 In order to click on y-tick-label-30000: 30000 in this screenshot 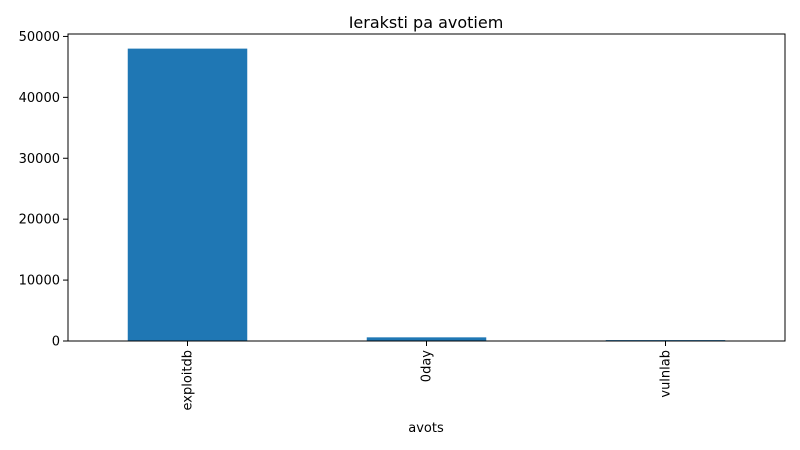, I will do `click(39, 159)`.